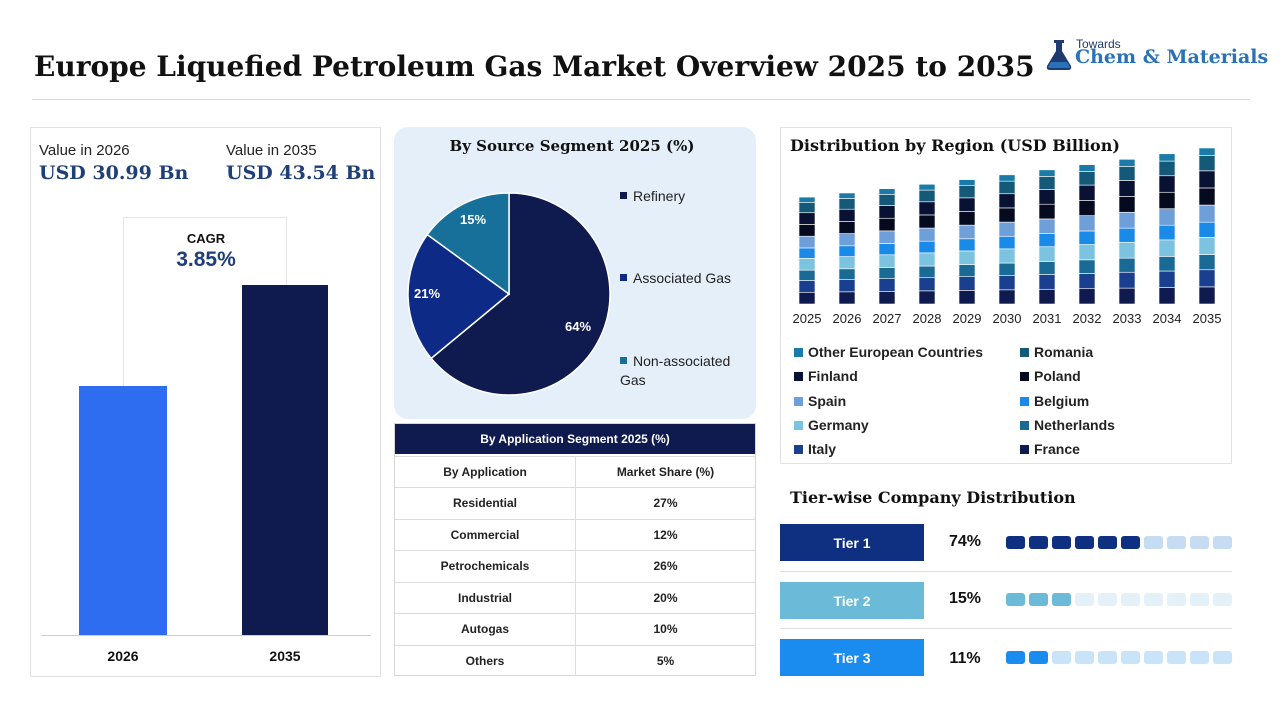  I want to click on cell-share: 5%, so click(665, 660).